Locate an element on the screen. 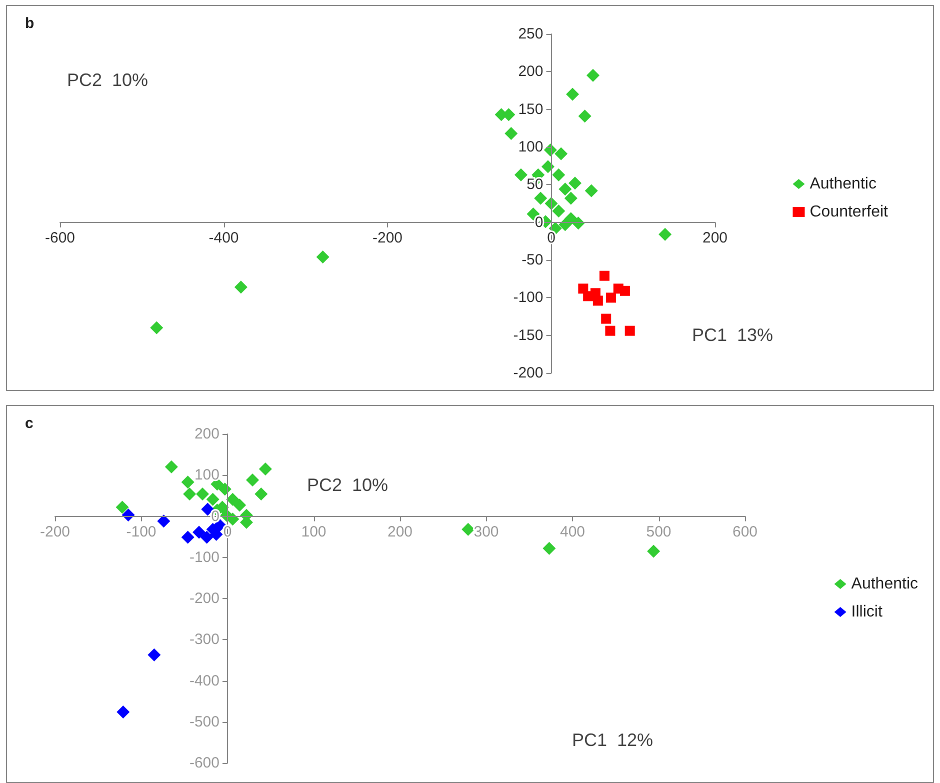  y-tick-label: -50 is located at coordinates (533, 260).